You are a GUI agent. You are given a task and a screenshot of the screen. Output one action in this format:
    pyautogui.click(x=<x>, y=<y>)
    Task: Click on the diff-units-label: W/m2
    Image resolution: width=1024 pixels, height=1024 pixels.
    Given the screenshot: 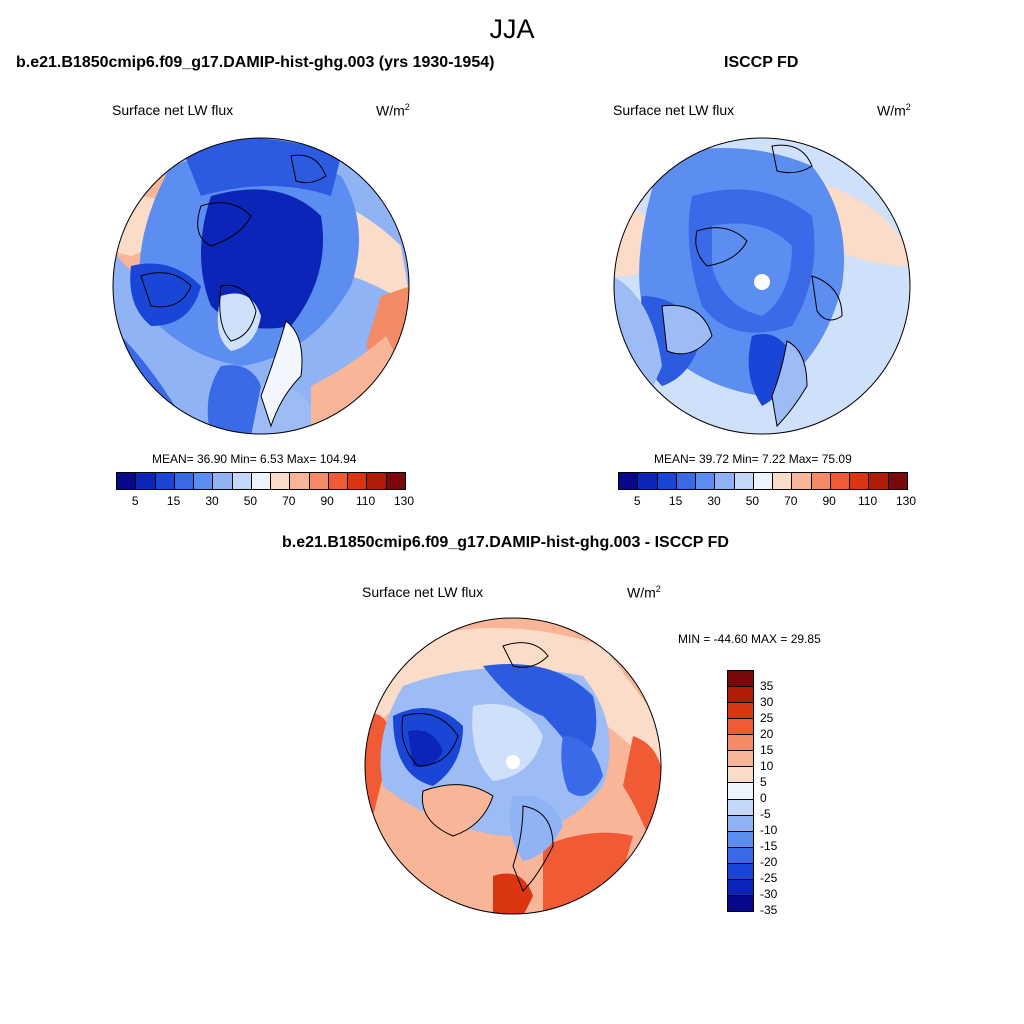 What is the action you would take?
    pyautogui.click(x=644, y=592)
    